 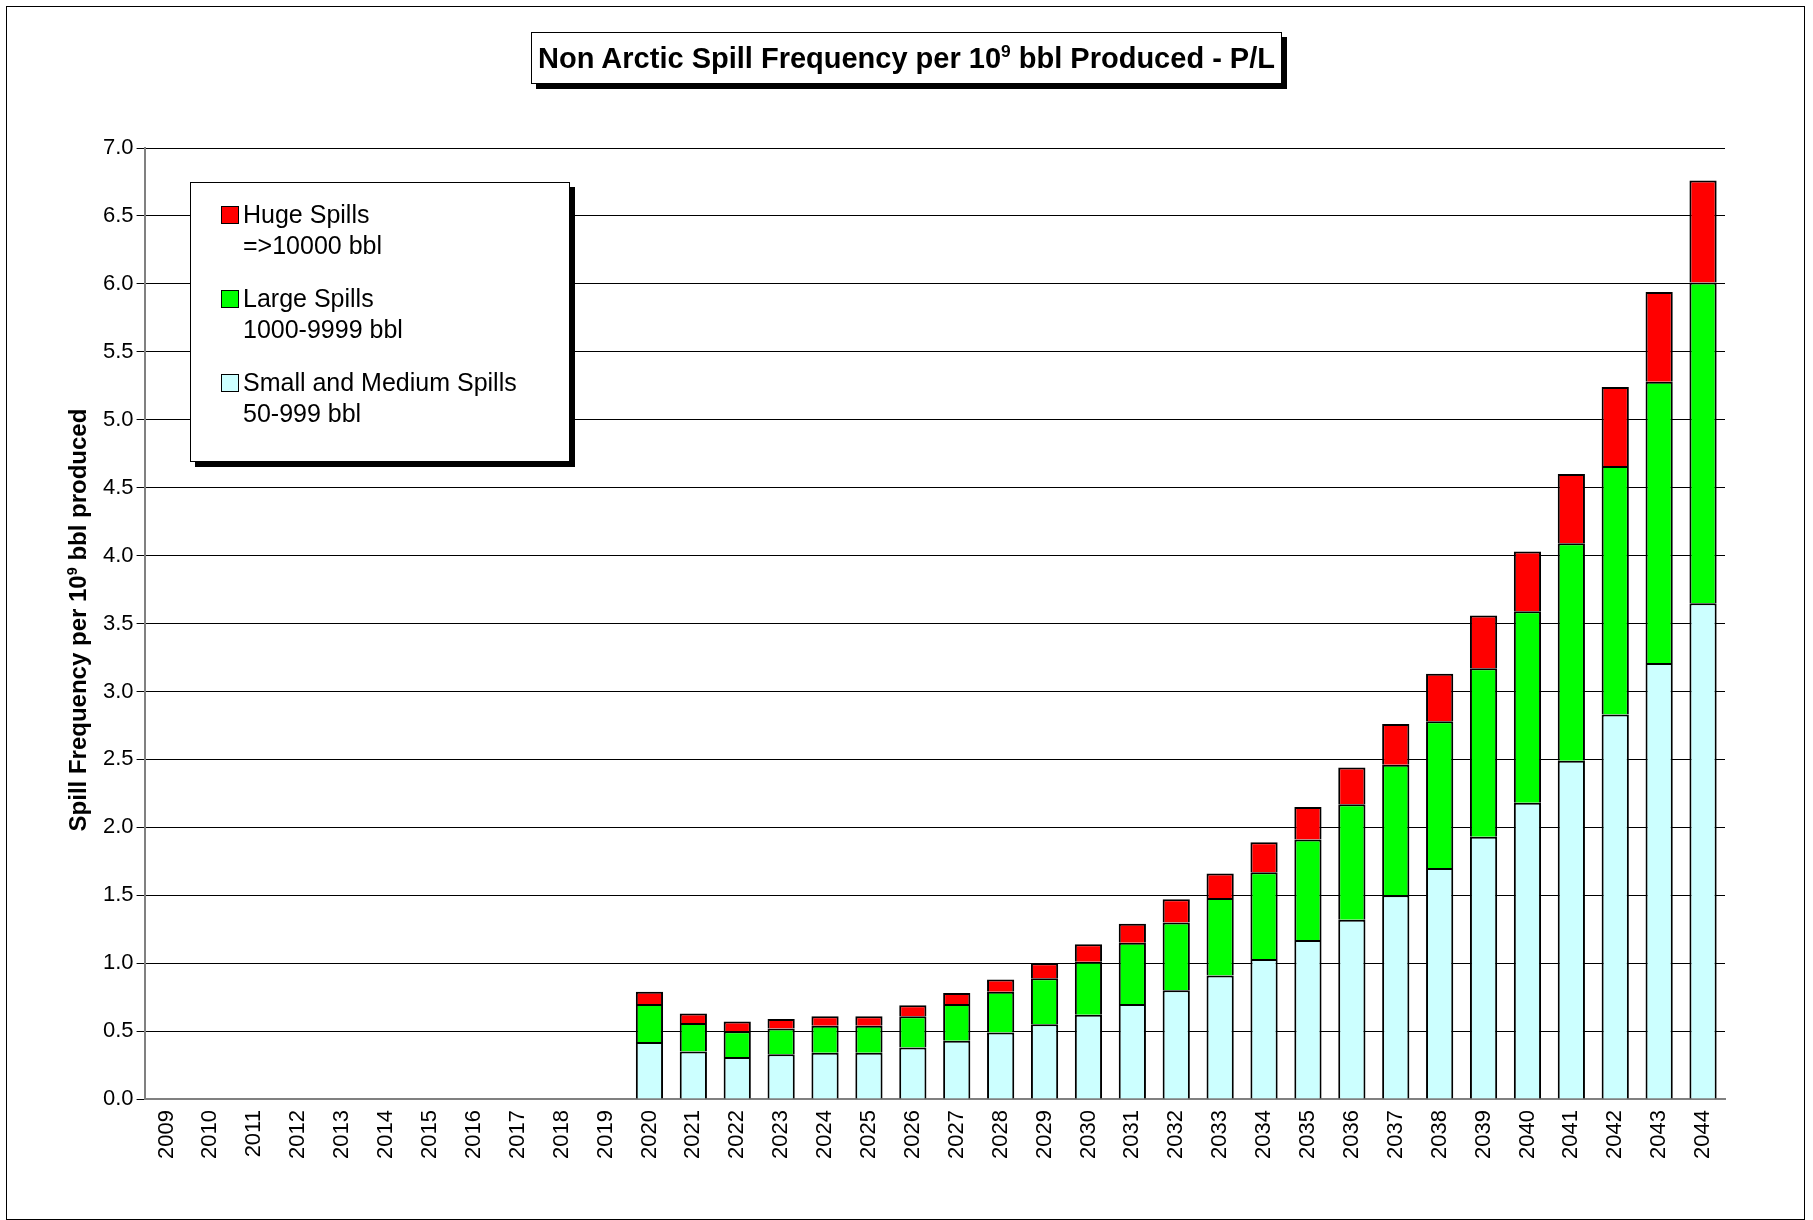 I want to click on x-tick-label: 2035, so click(x=1307, y=1135).